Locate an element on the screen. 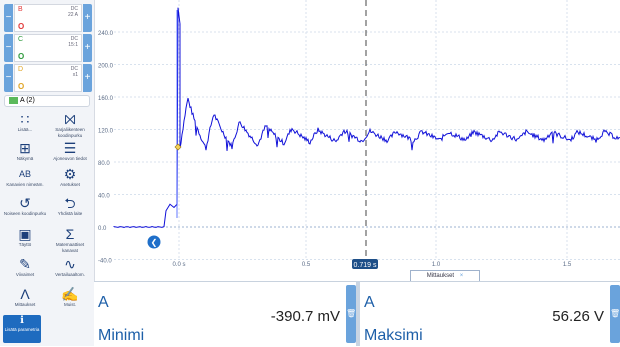  channel-d-minus-button: − is located at coordinates (8, 78).